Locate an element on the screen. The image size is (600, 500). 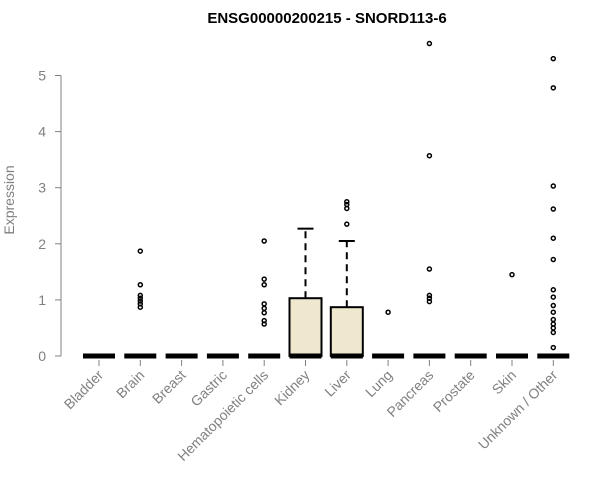
y-axis: 0 1 2 3 4 5 is located at coordinates (50, 216).